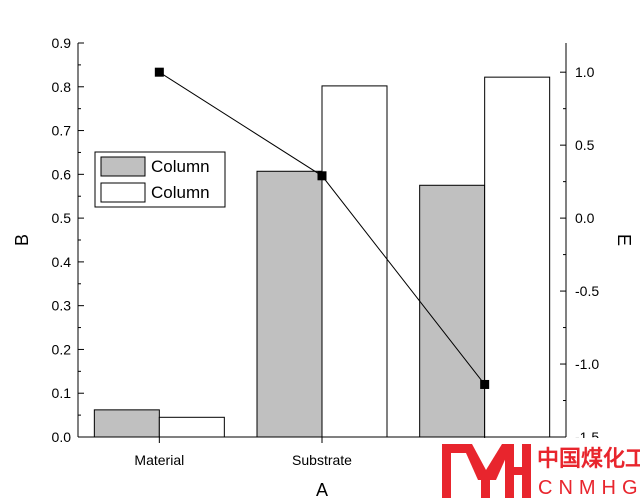  I want to click on bar-series2-muscle, so click(517, 257).